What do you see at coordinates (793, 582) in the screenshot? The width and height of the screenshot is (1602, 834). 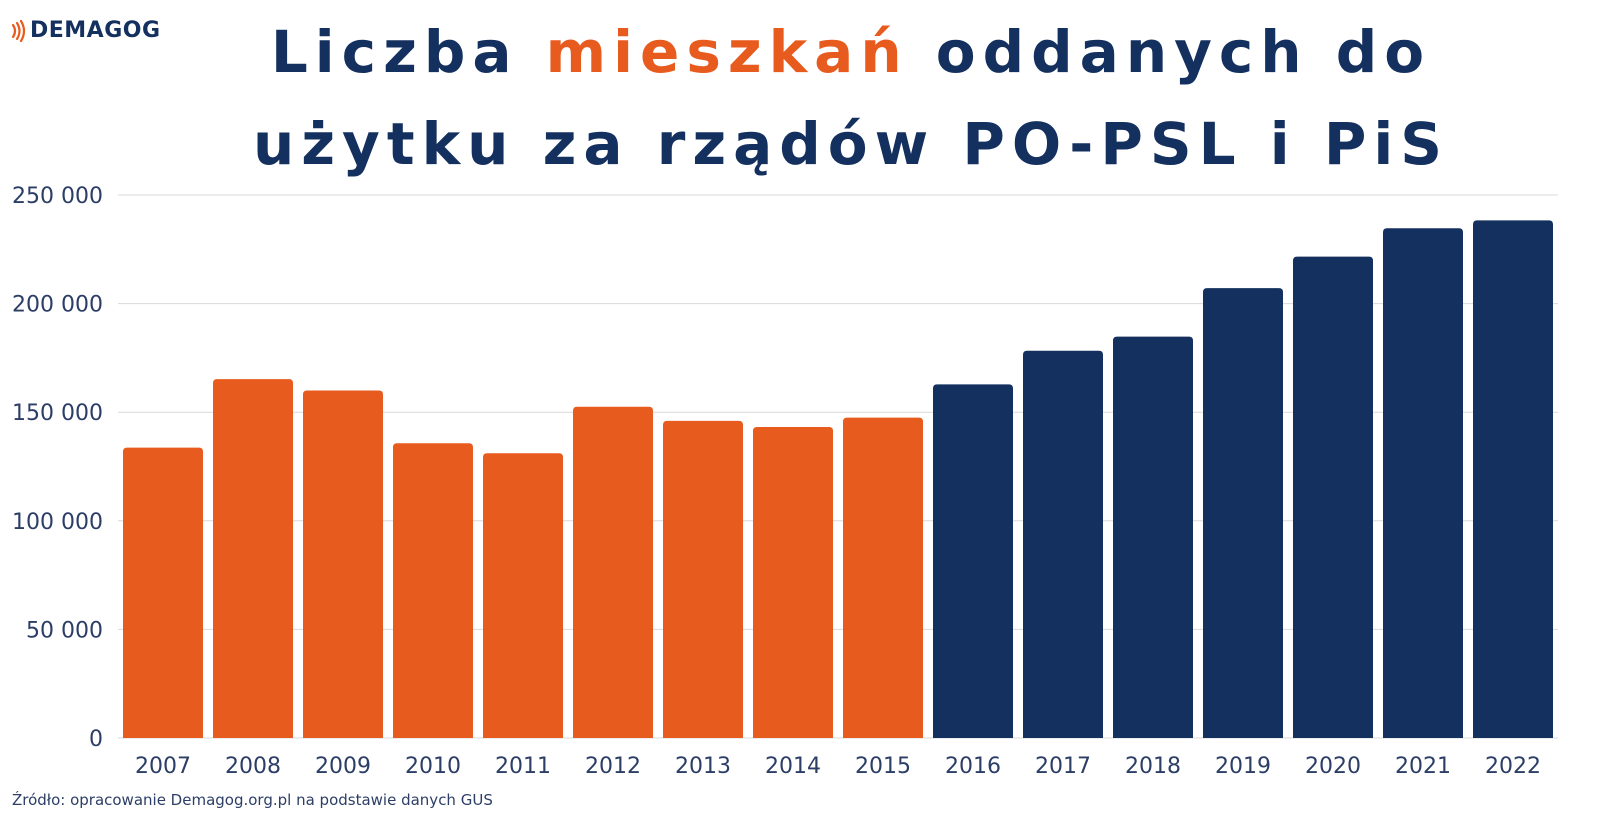 I see `bar-2014` at bounding box center [793, 582].